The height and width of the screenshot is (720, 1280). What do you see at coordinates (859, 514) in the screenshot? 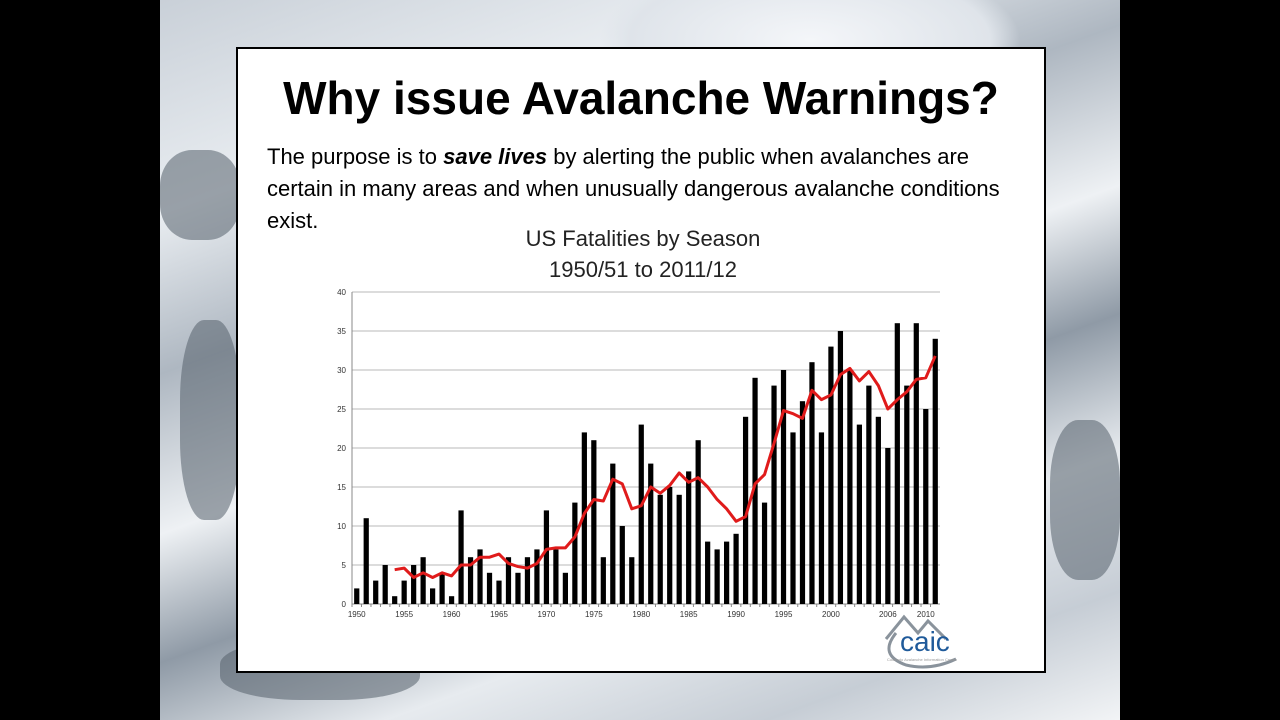
I see `bar-2003` at bounding box center [859, 514].